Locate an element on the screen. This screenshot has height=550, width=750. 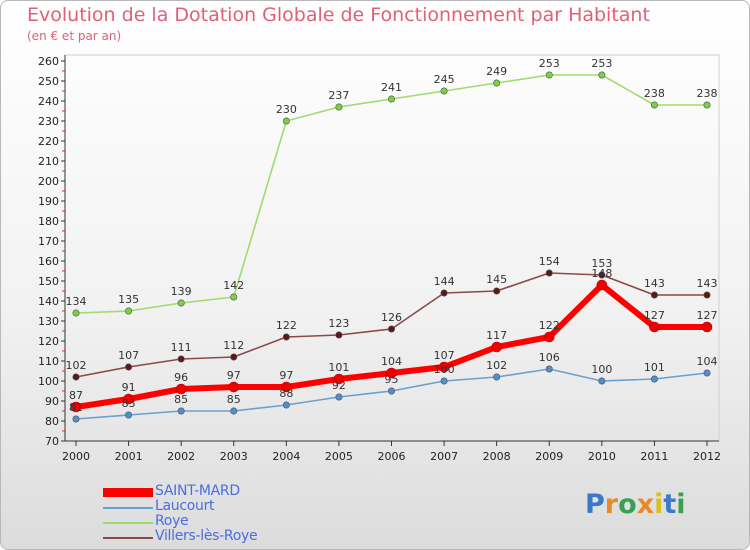
y-tick-label: 80 is located at coordinates (52, 421).